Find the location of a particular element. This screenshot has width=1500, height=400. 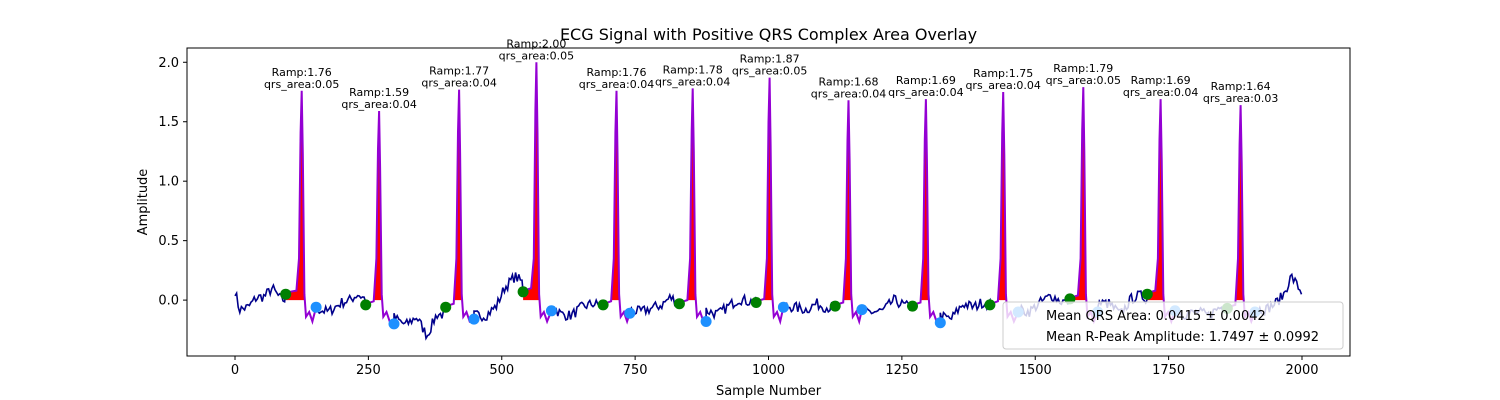

x-tick-label: 1750 is located at coordinates (1168, 370).